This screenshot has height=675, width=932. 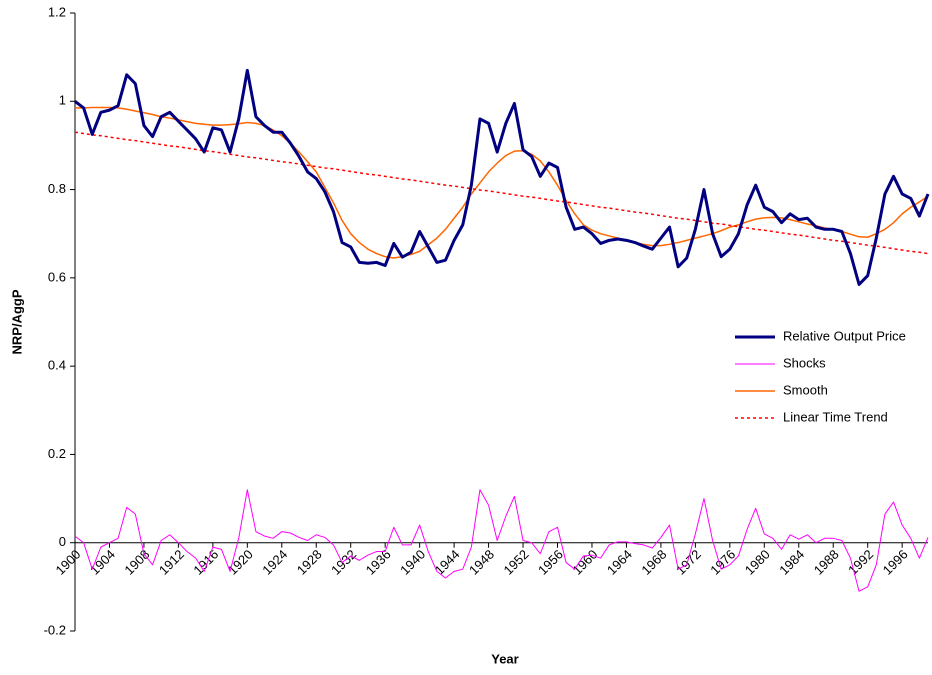 I want to click on x-tick-label: 1984, so click(x=791, y=562).